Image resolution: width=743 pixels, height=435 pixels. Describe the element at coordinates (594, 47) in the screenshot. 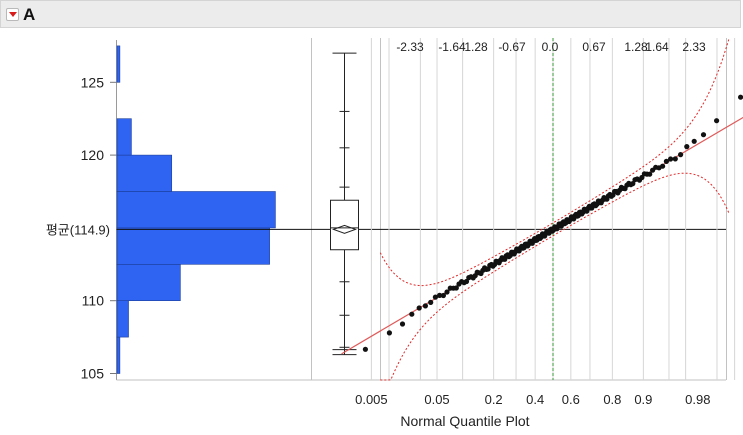

I see `top-quantile-label: 0.67` at that location.